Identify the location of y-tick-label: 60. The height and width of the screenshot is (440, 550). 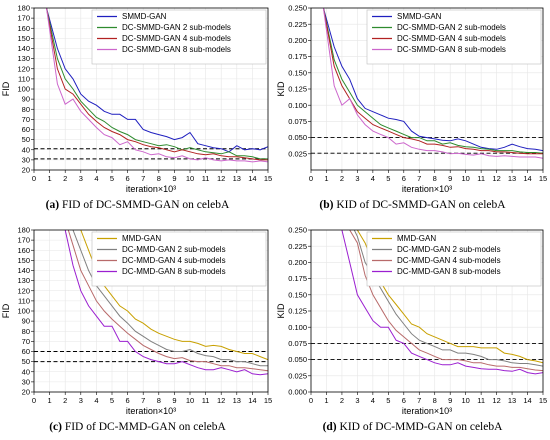
(26, 129).